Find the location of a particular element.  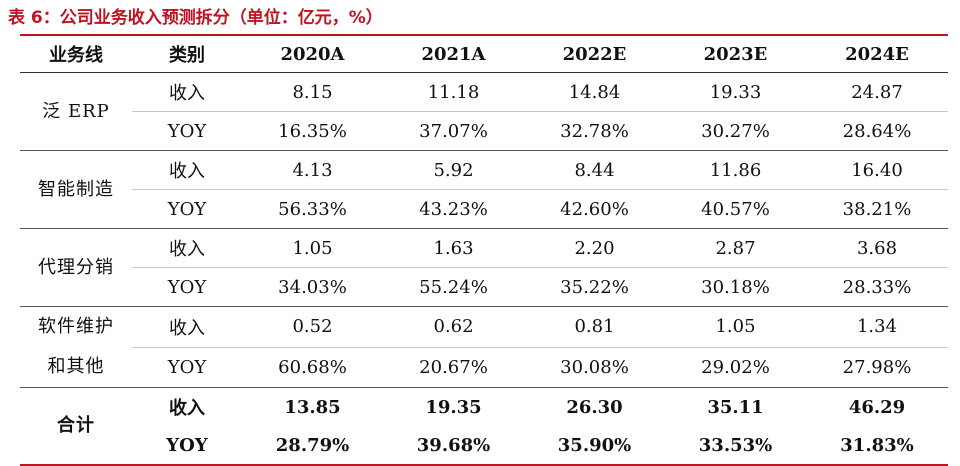

table-cell: 56.33% is located at coordinates (312, 209).